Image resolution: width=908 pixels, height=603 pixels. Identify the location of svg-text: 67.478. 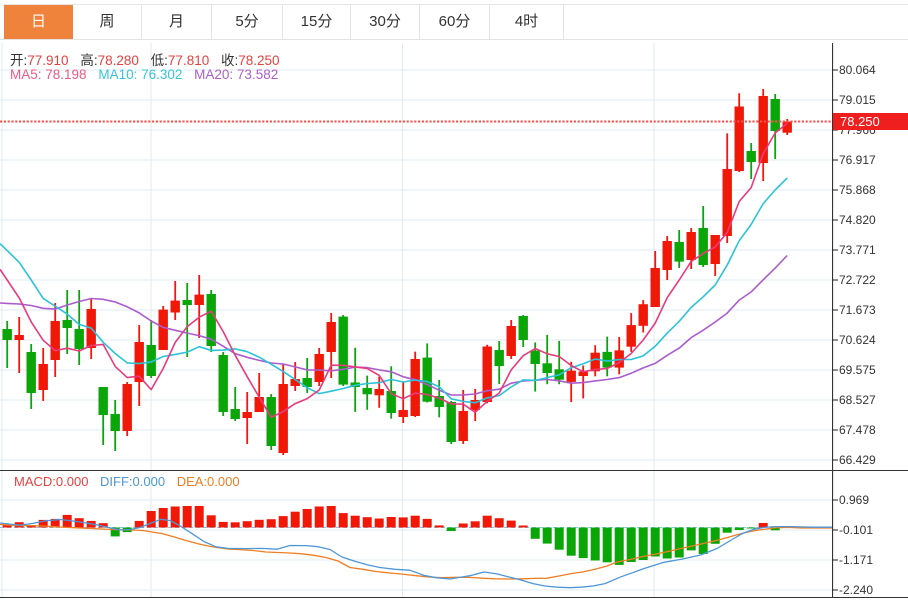
(857, 430).